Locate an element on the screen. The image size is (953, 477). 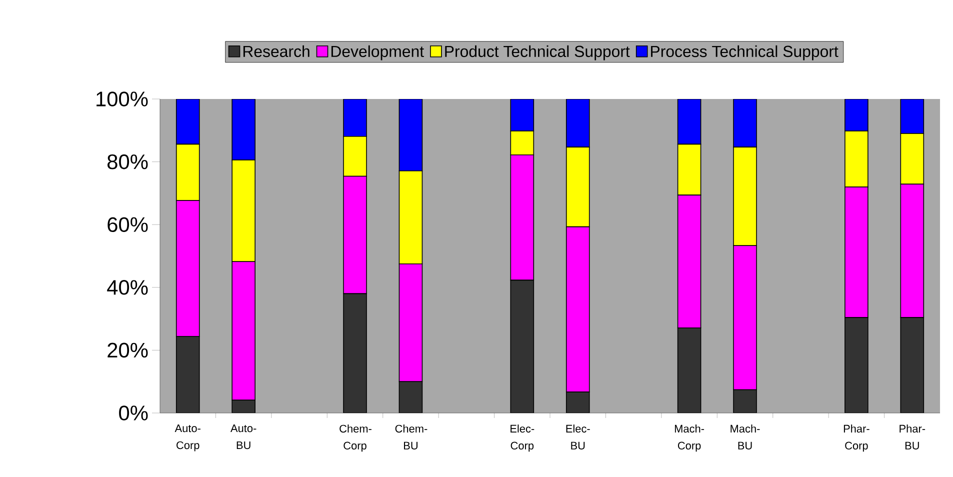
x-tick-label: Mach-Corp is located at coordinates (689, 438).